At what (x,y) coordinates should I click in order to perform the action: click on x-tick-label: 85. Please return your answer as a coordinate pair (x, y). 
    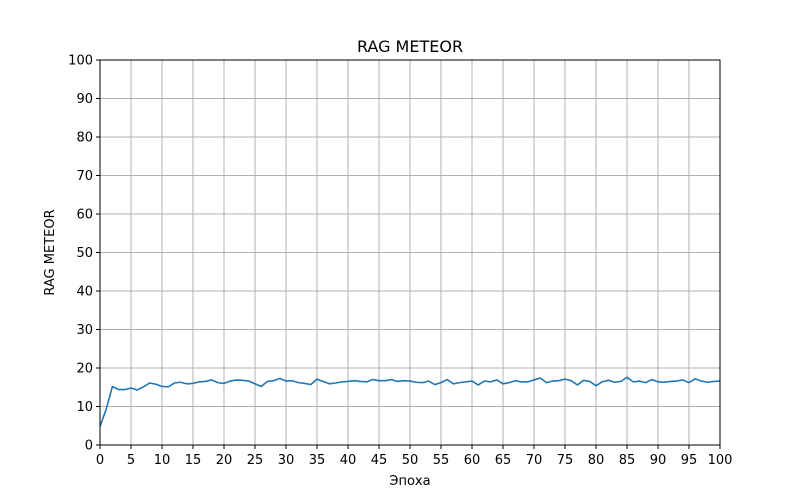
    Looking at the image, I should click on (627, 460).